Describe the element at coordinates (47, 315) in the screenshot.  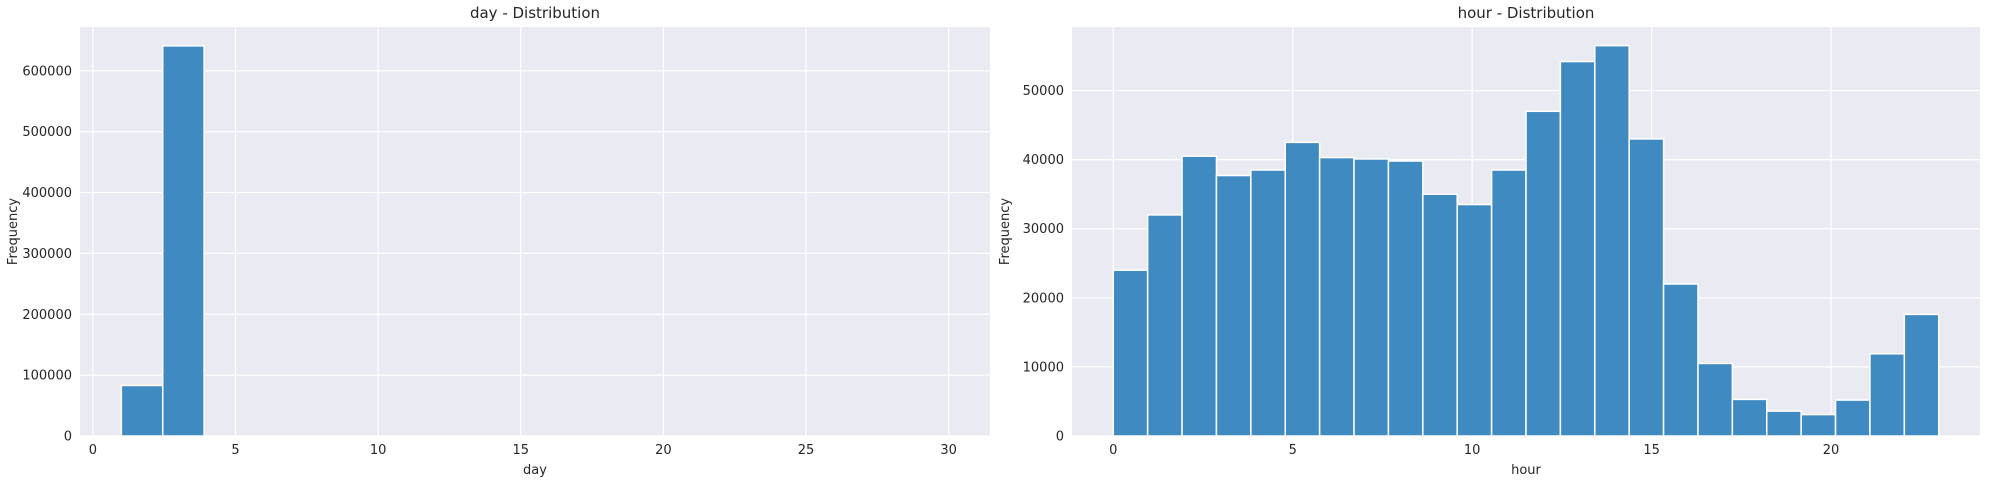
I see `y-tick-label: 200000` at that location.